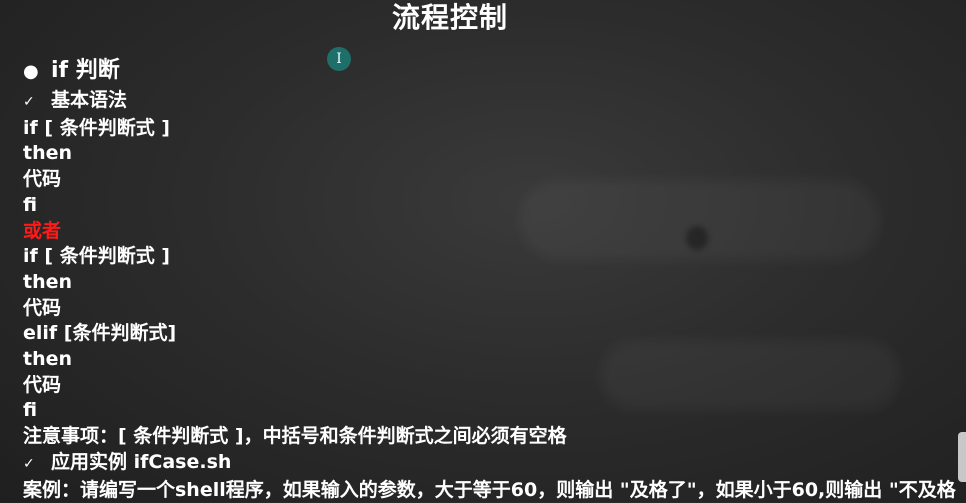 Image resolution: width=966 pixels, height=503 pixels. I want to click on chalk-smudge, so click(697, 238).